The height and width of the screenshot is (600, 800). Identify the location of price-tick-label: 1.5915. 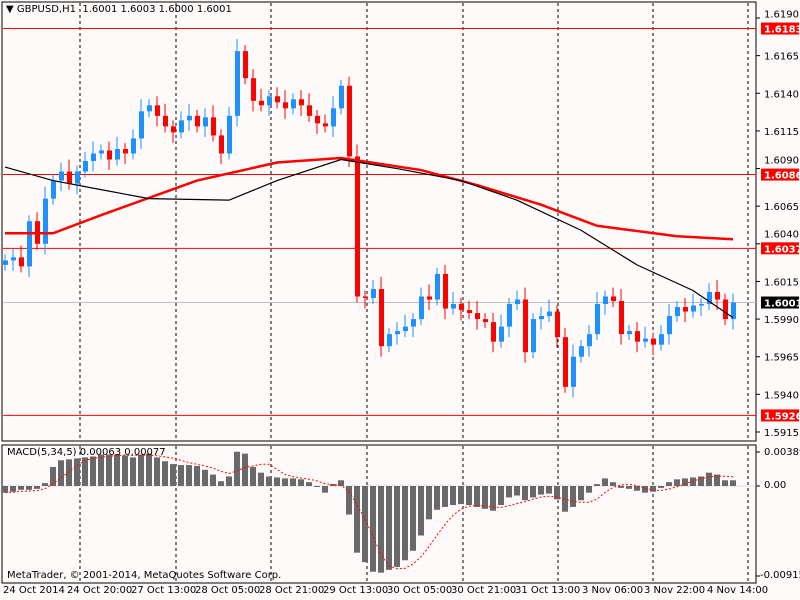
(781, 433).